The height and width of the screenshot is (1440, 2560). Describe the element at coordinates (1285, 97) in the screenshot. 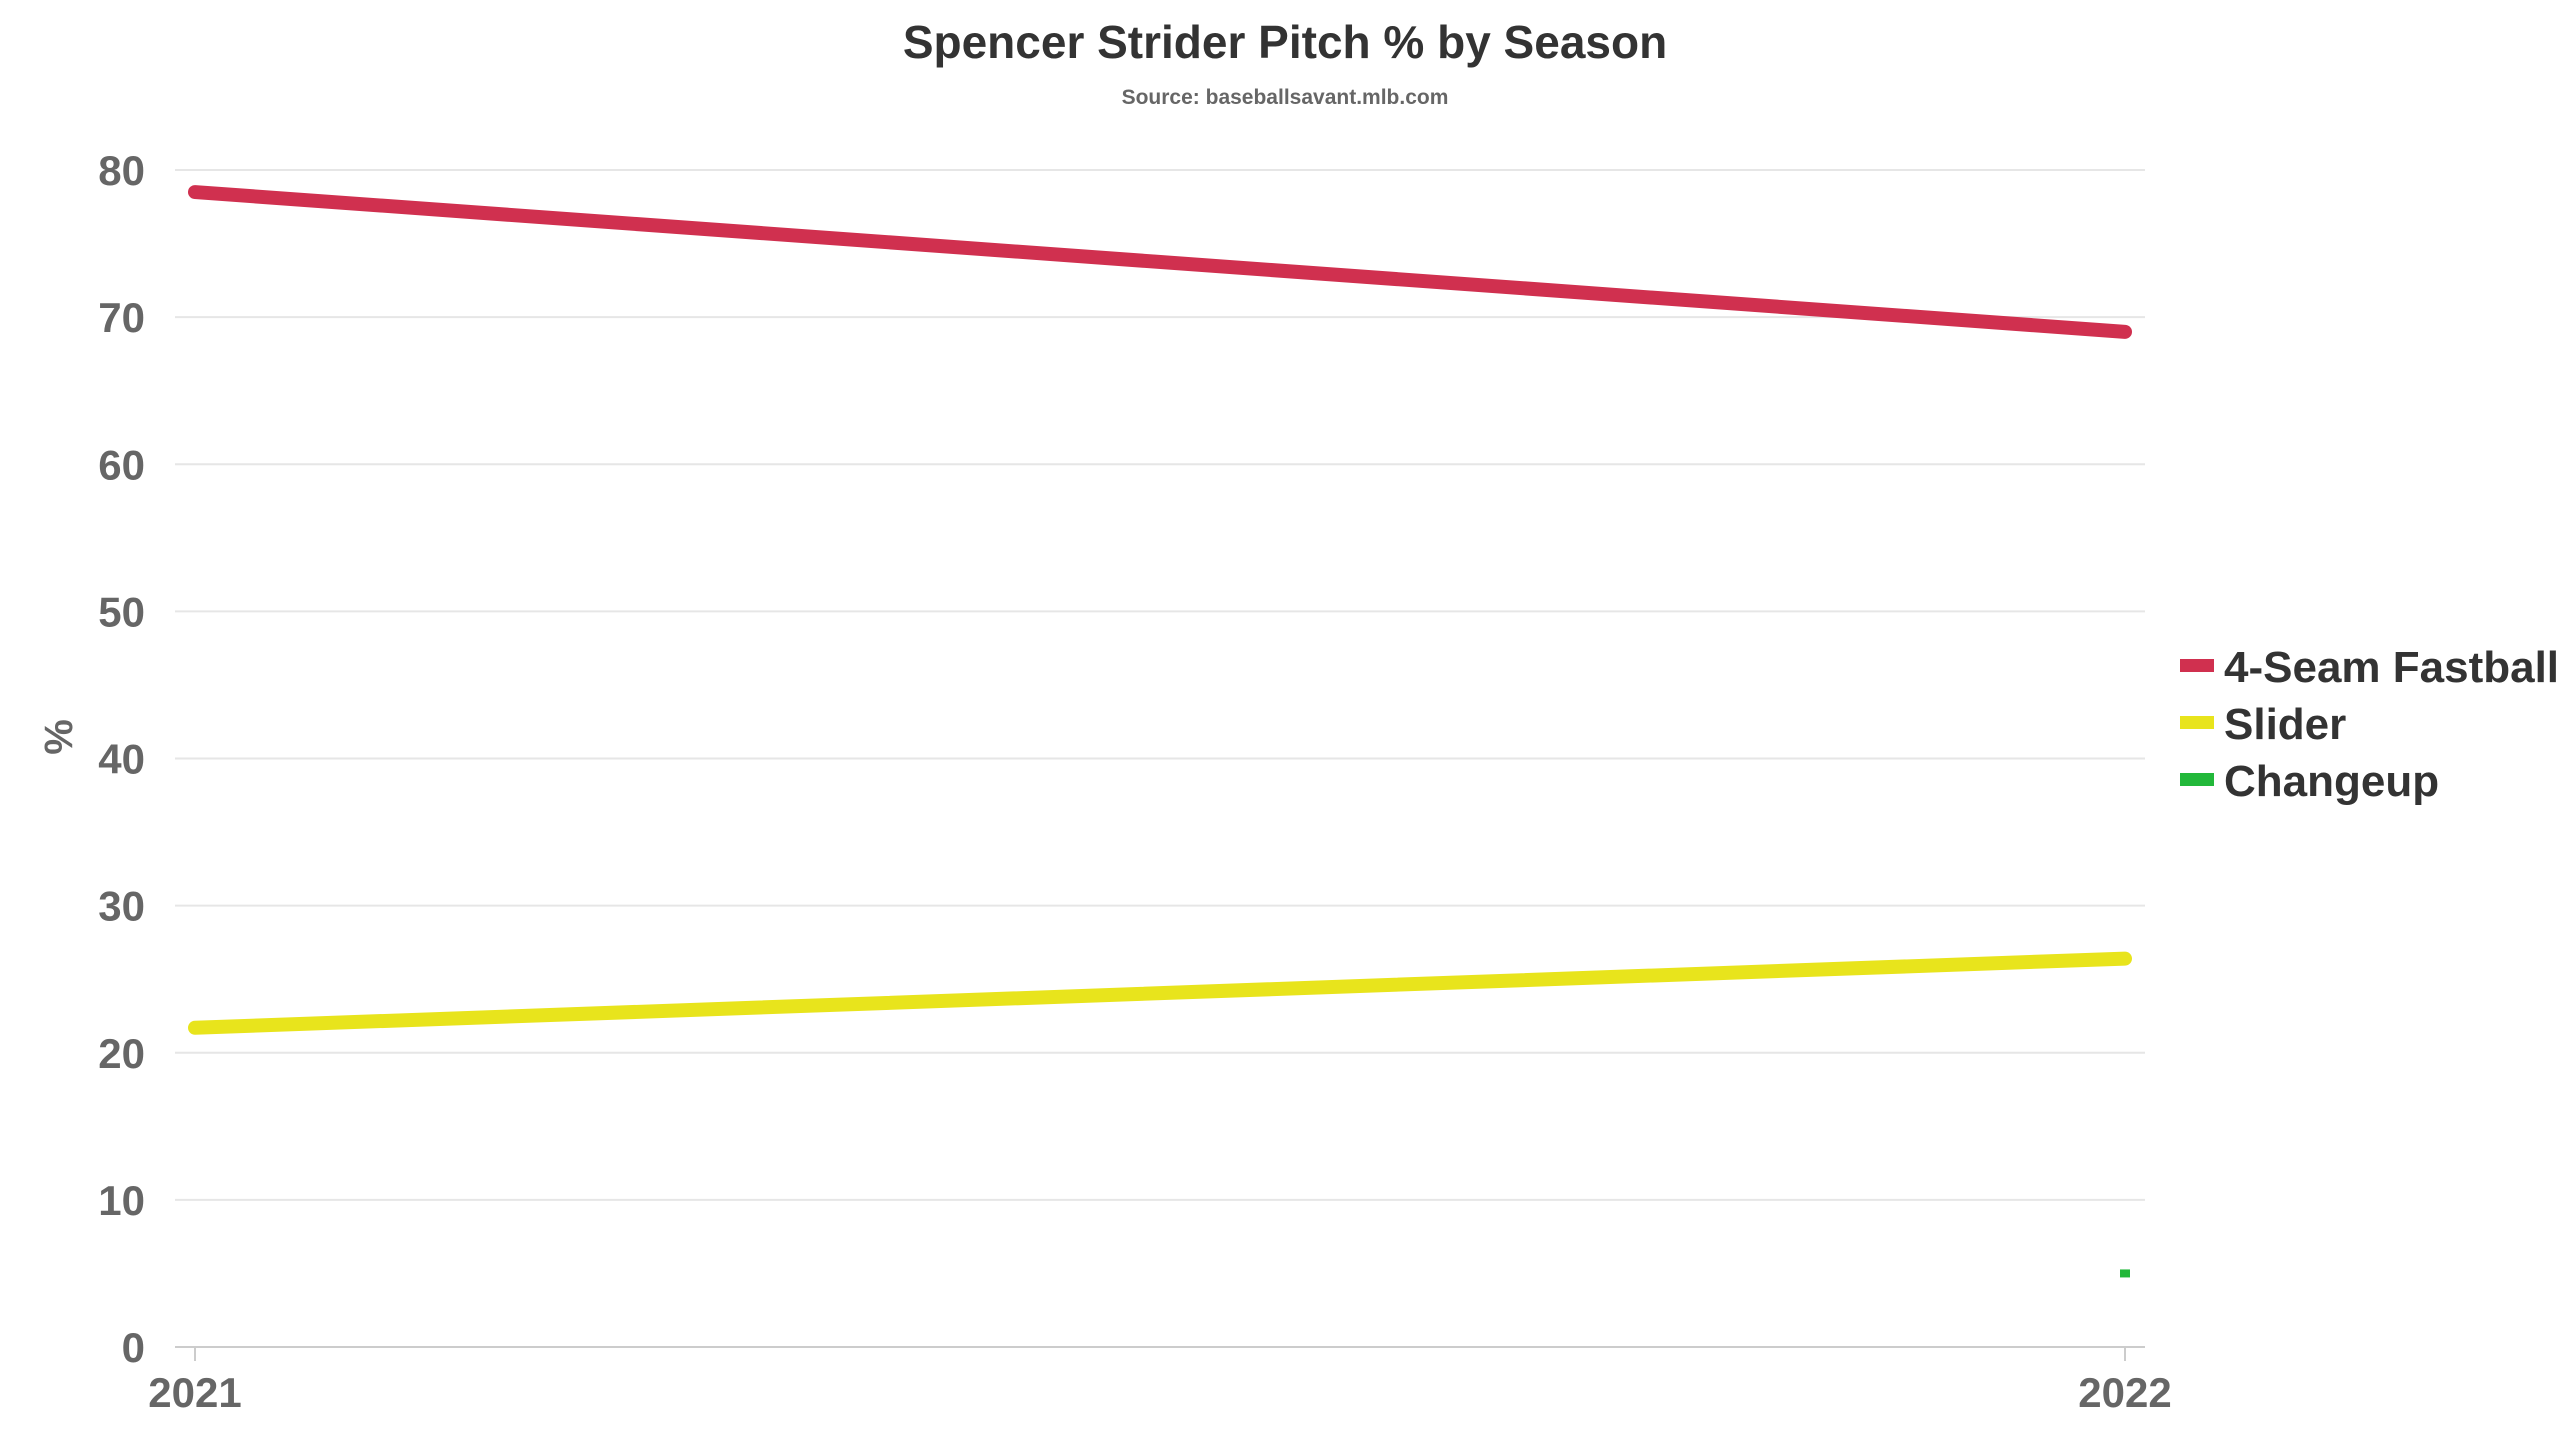

I see `chart-subtitle: Source: baseballsavant.mlb.com` at that location.